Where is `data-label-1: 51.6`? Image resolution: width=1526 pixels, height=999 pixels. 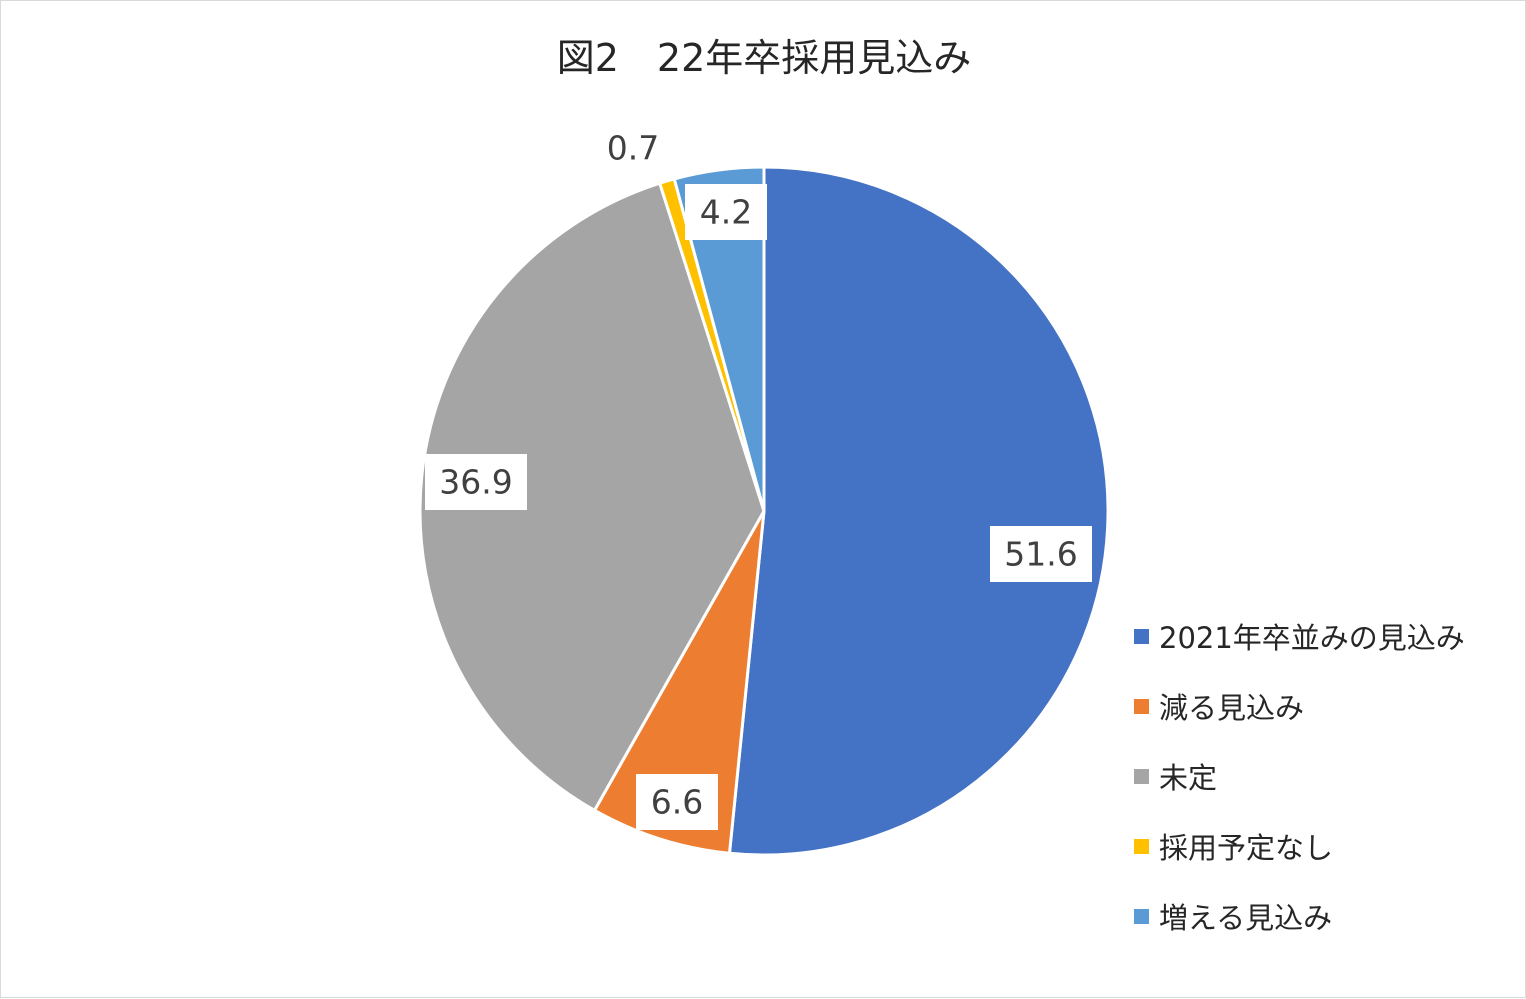
data-label-1: 51.6 is located at coordinates (1040, 554).